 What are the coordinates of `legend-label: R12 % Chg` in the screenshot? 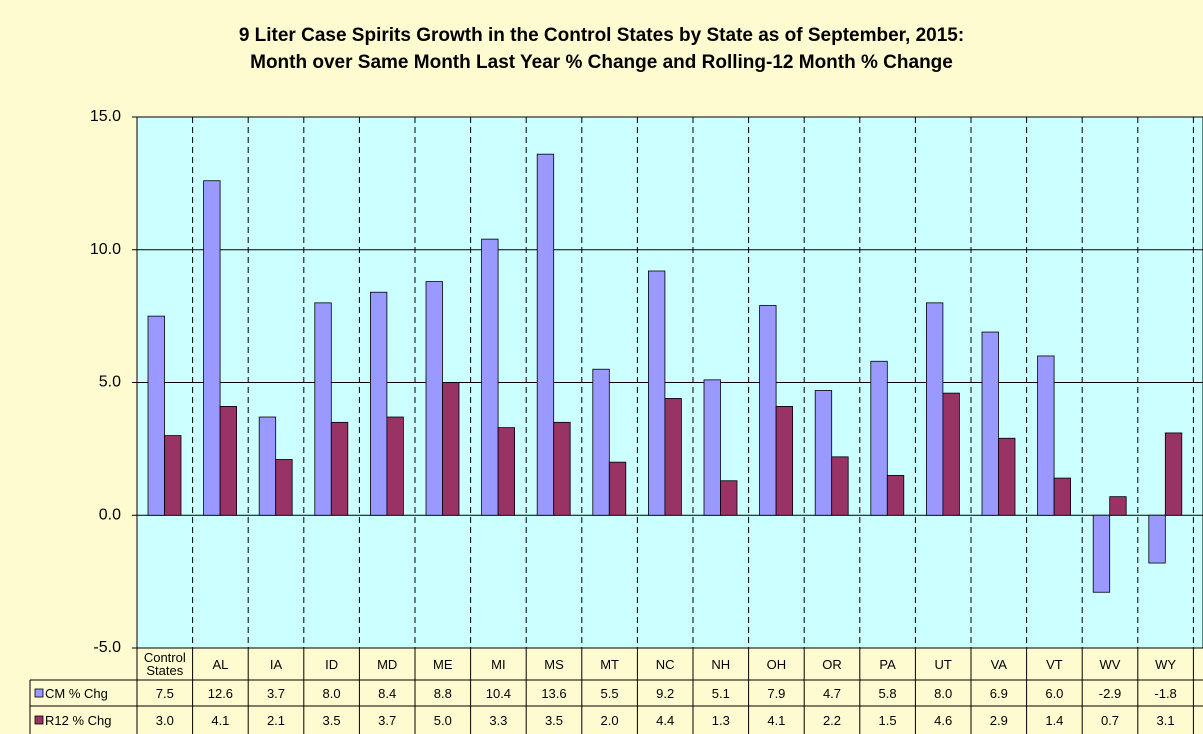 It's located at (78, 720).